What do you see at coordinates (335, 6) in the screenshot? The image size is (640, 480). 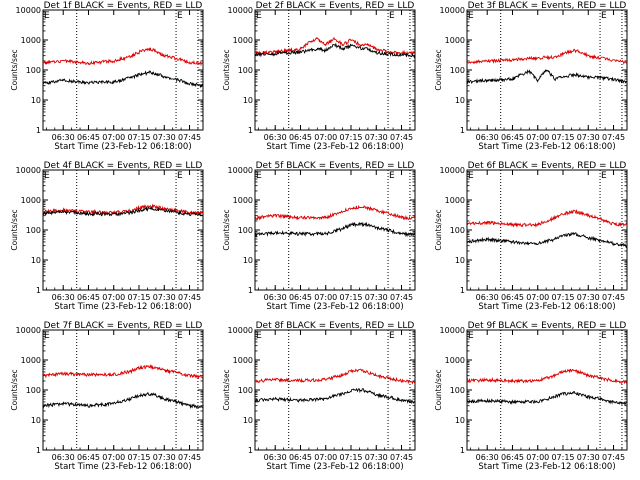 I see `chart-title: Det 2f BLACK = Events, RED = LLD` at bounding box center [335, 6].